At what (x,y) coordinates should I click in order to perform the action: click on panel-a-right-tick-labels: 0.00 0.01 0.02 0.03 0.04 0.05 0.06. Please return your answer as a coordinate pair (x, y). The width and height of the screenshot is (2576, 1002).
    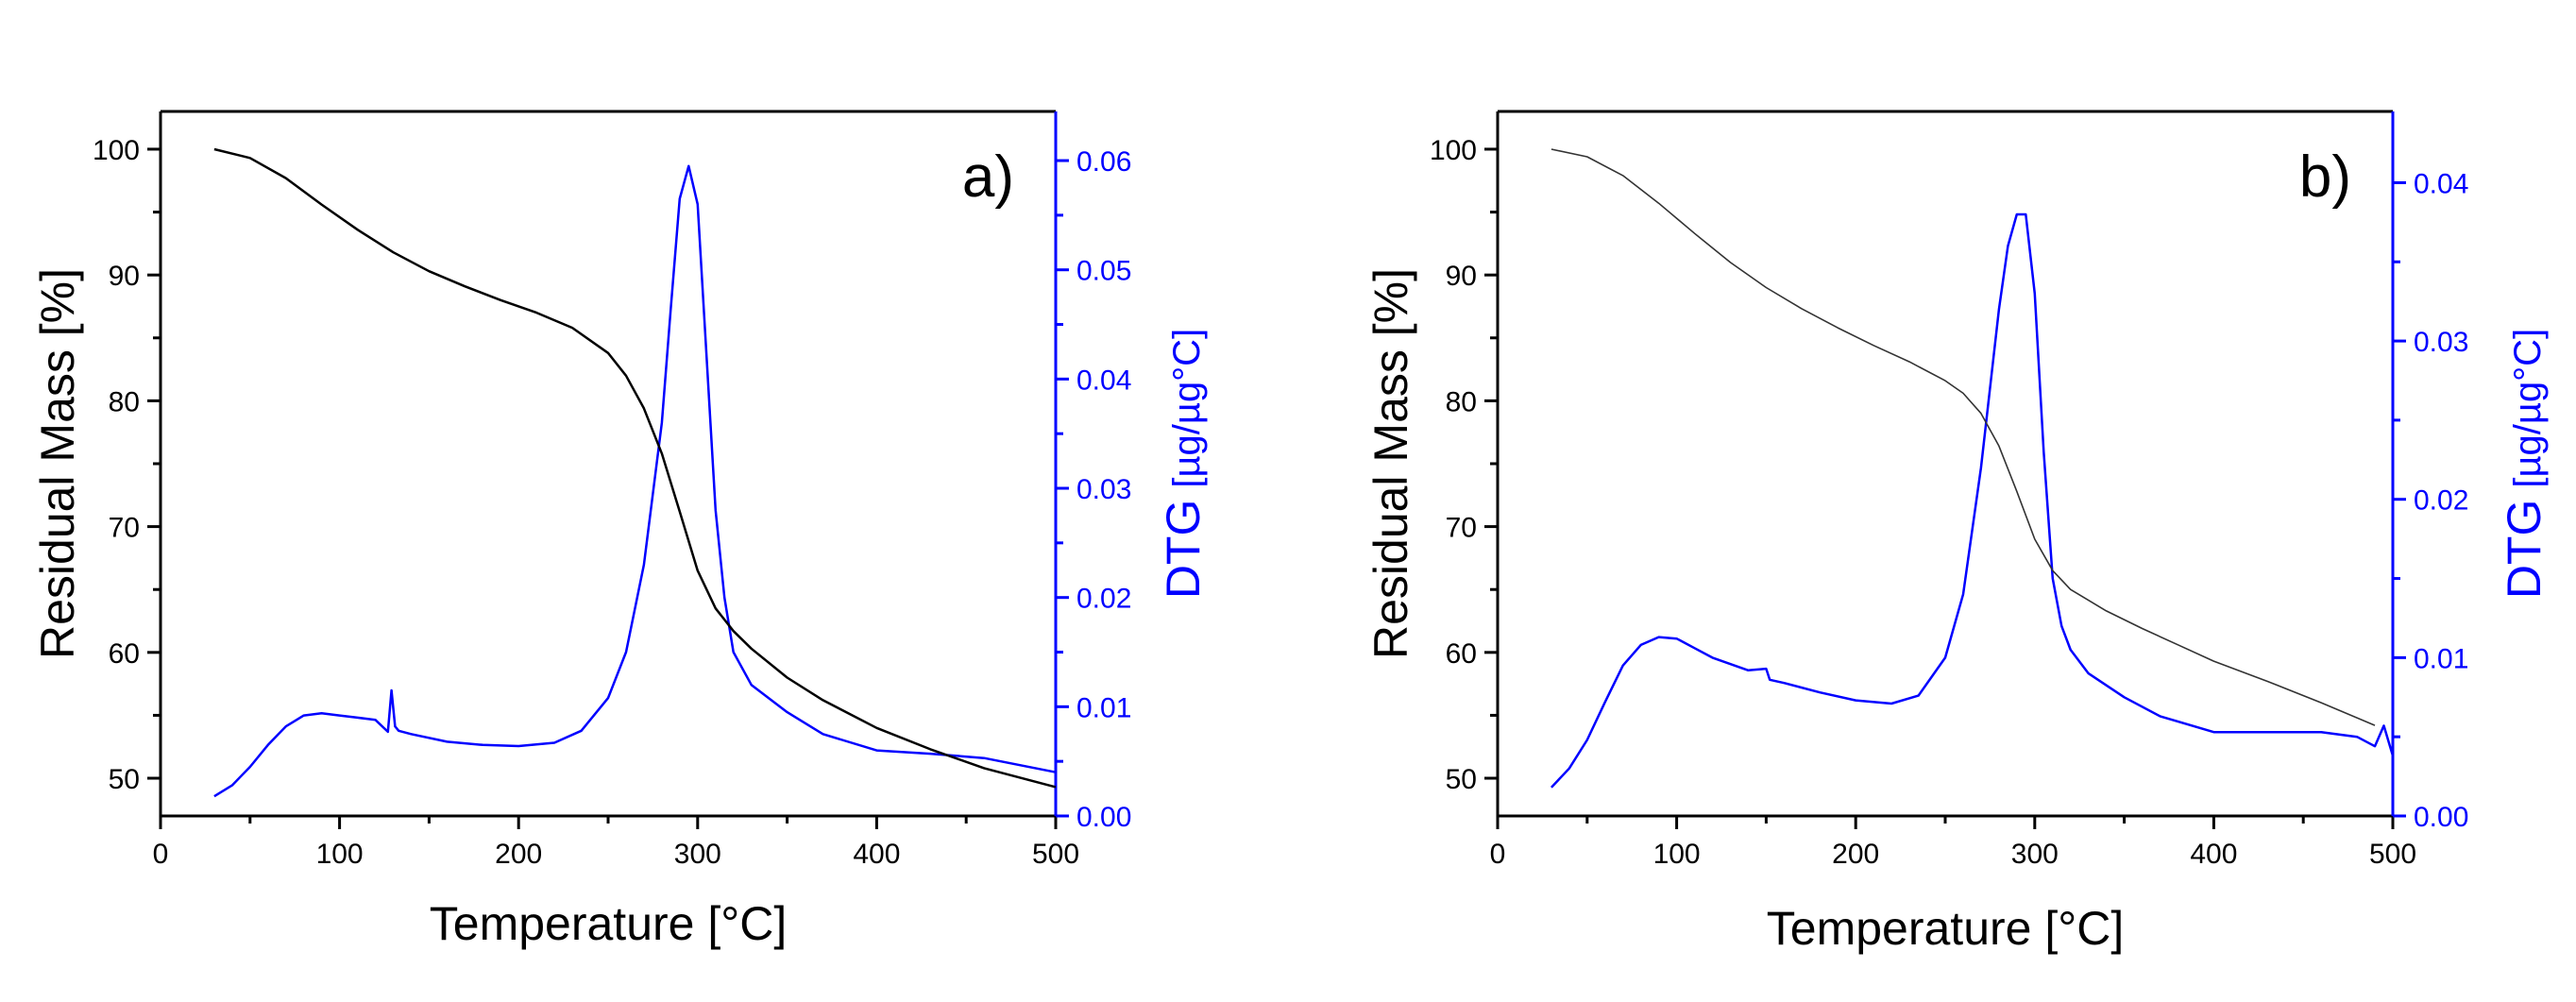
    Looking at the image, I should click on (1103, 489).